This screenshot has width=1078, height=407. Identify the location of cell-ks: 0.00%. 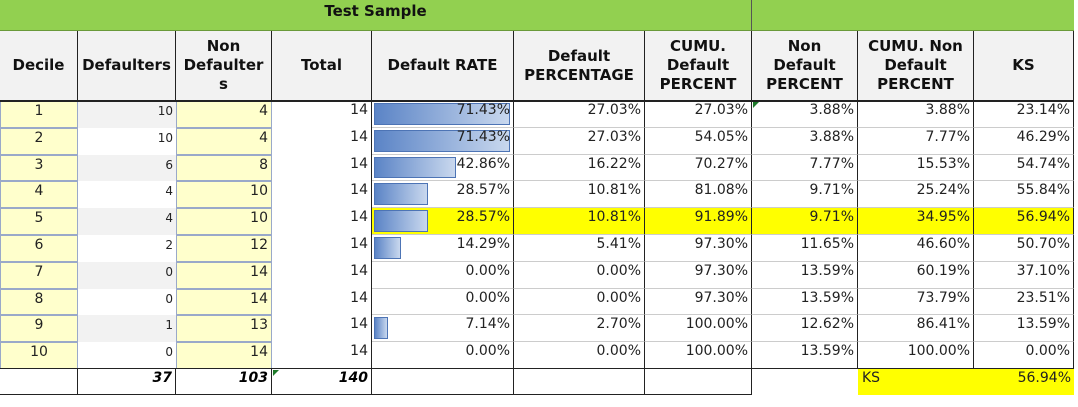
(1024, 355).